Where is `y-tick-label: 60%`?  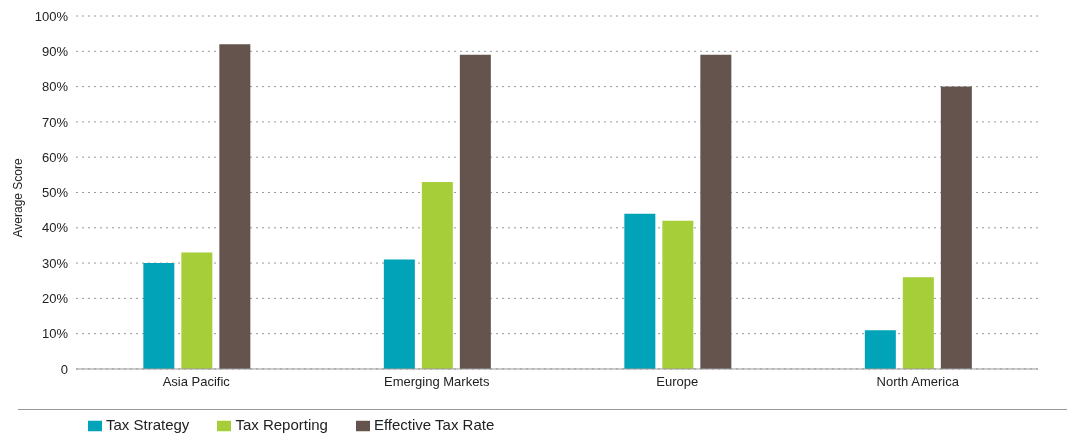
y-tick-label: 60% is located at coordinates (55, 157).